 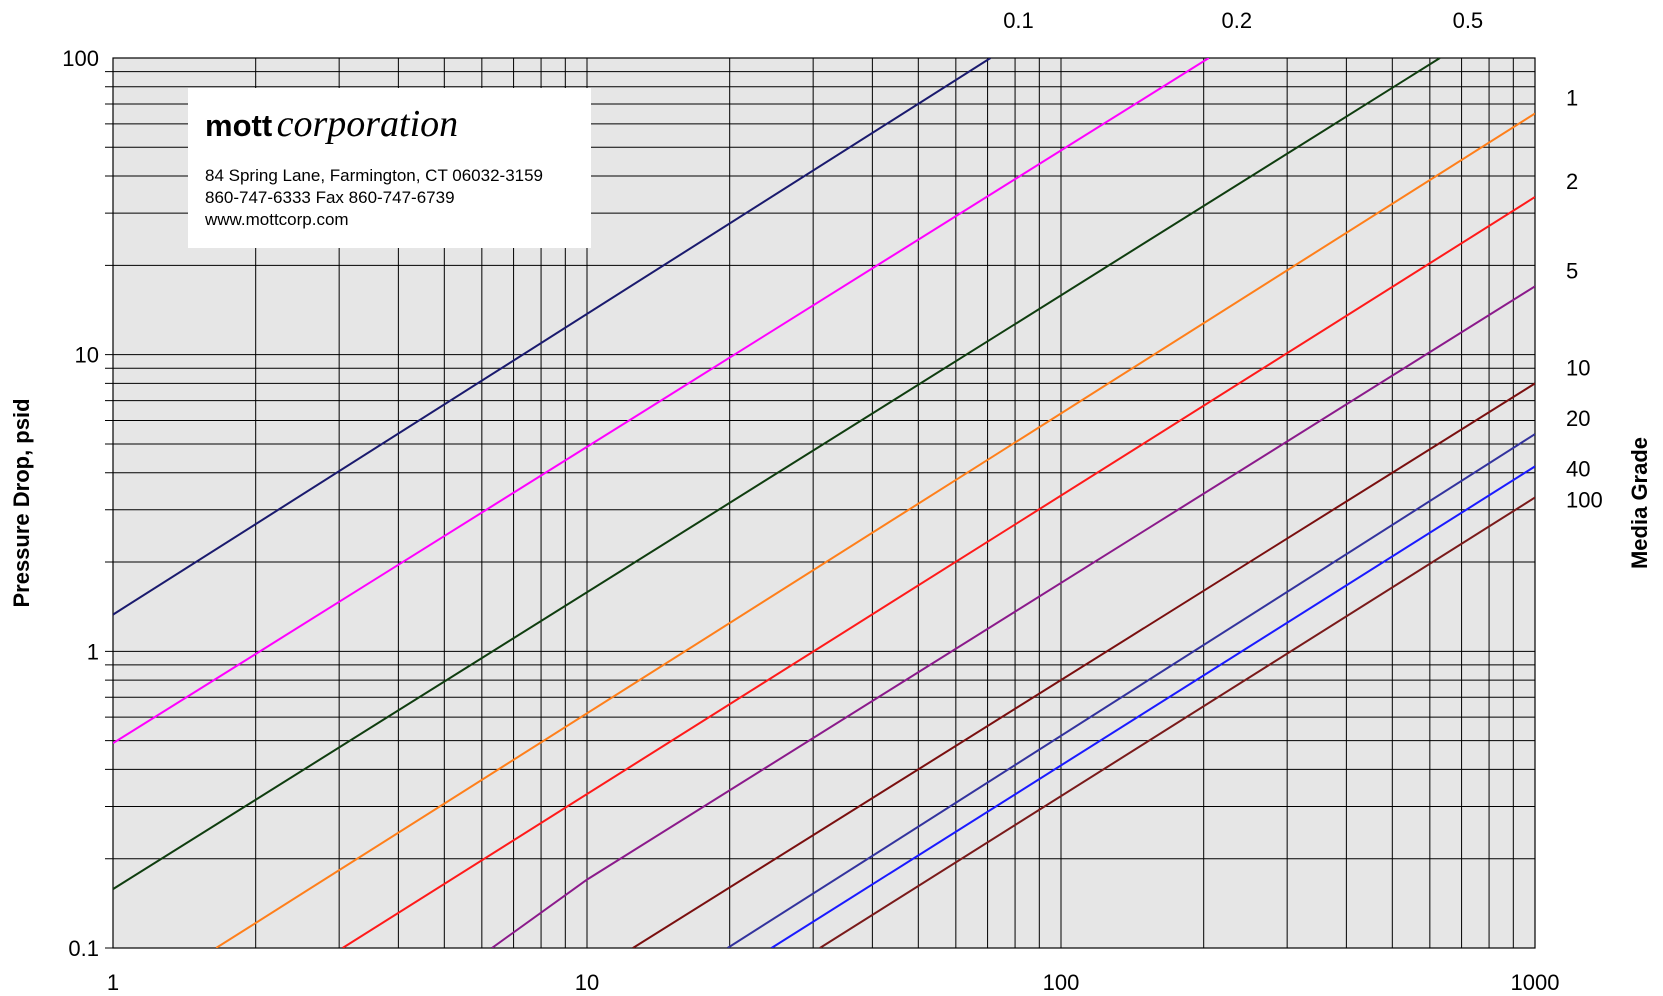 I want to click on company-website: www.mottcorp.com, so click(x=277, y=219).